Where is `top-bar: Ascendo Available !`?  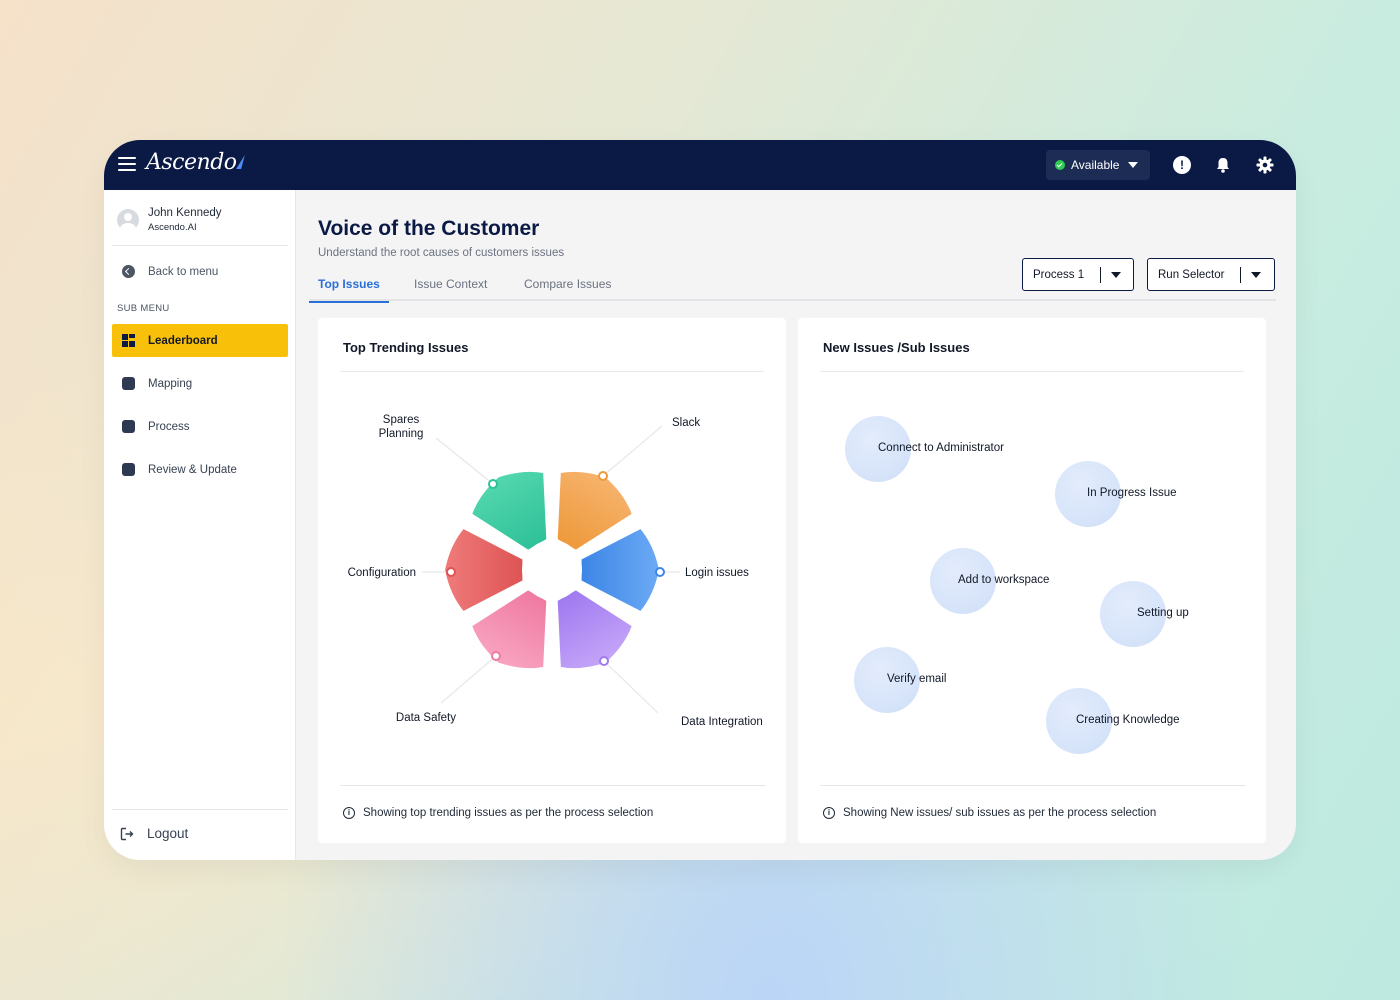 top-bar: Ascendo Available ! is located at coordinates (700, 165).